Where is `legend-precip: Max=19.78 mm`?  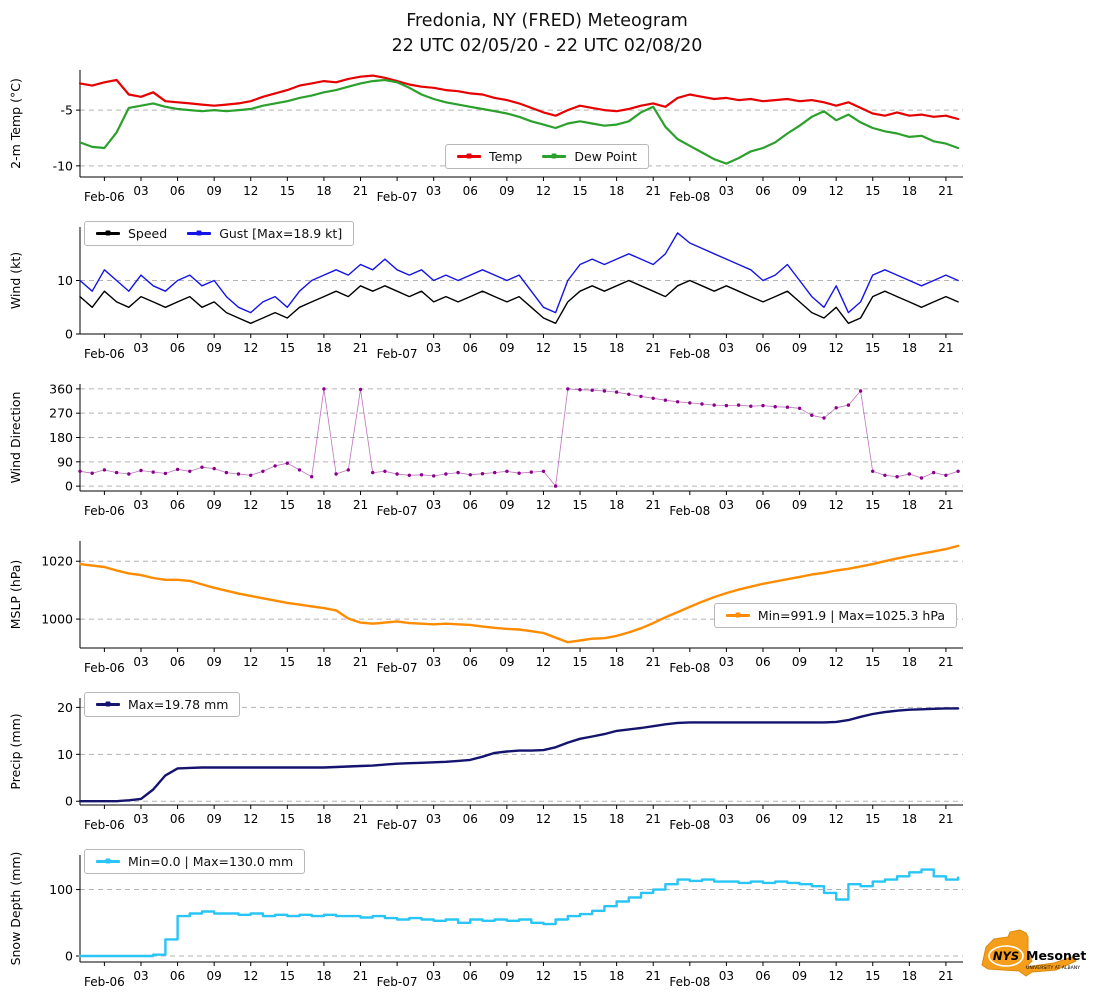
legend-precip: Max=19.78 mm is located at coordinates (162, 704).